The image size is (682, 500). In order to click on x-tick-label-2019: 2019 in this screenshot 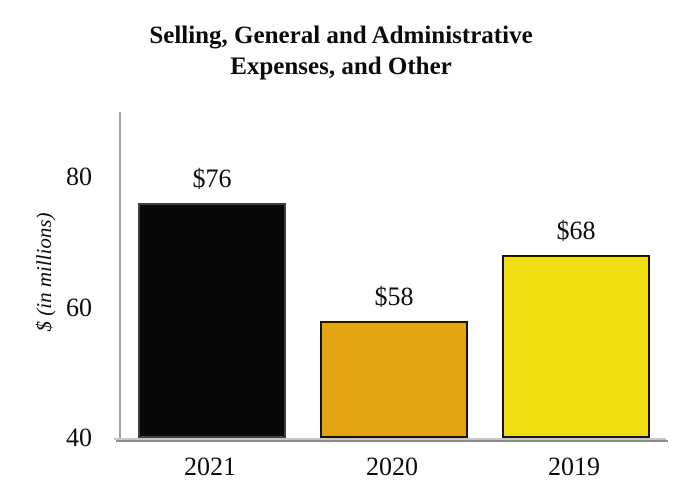, I will do `click(574, 466)`.